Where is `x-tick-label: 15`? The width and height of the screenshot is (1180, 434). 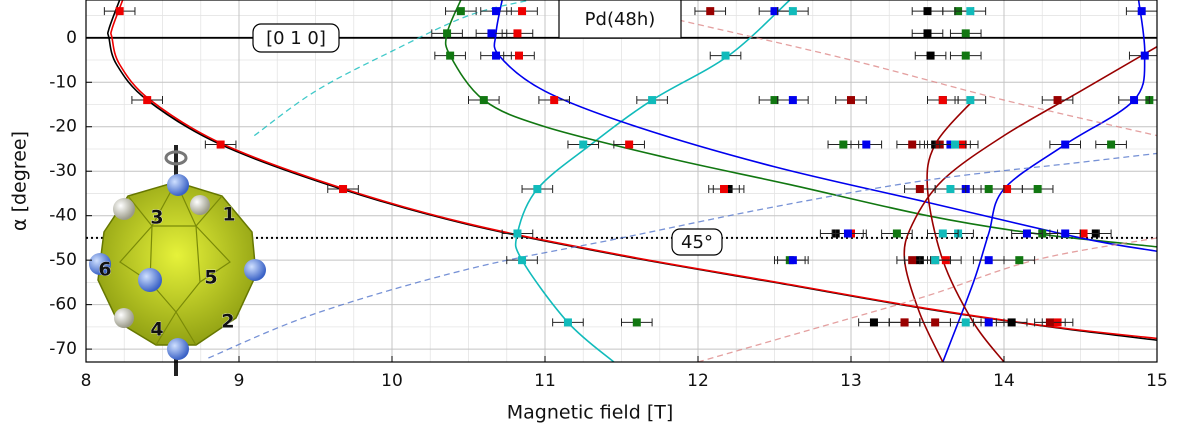
x-tick-label: 15 is located at coordinates (1157, 381).